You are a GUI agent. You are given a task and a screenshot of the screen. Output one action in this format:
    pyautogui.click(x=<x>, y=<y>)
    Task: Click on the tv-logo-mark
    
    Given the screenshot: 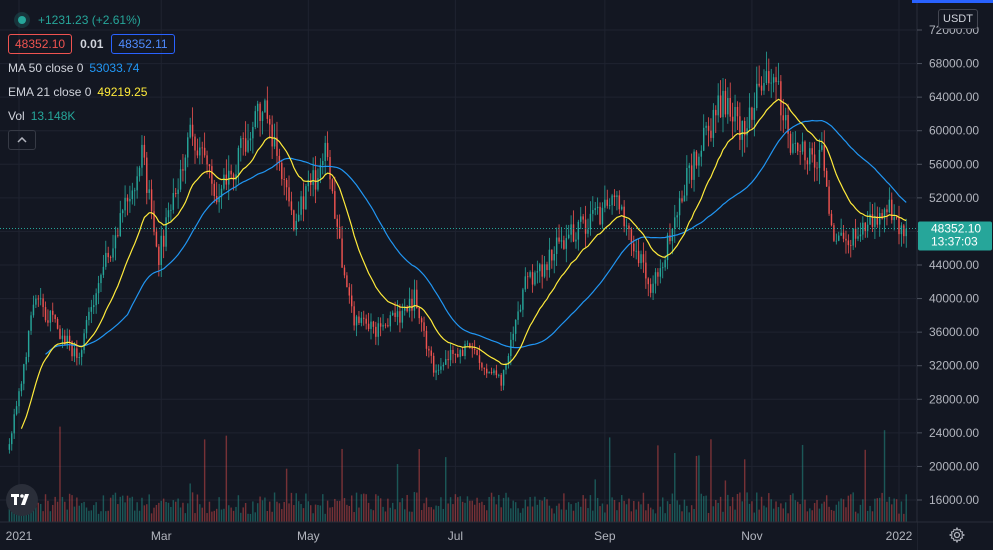 What is the action you would take?
    pyautogui.click(x=20, y=499)
    